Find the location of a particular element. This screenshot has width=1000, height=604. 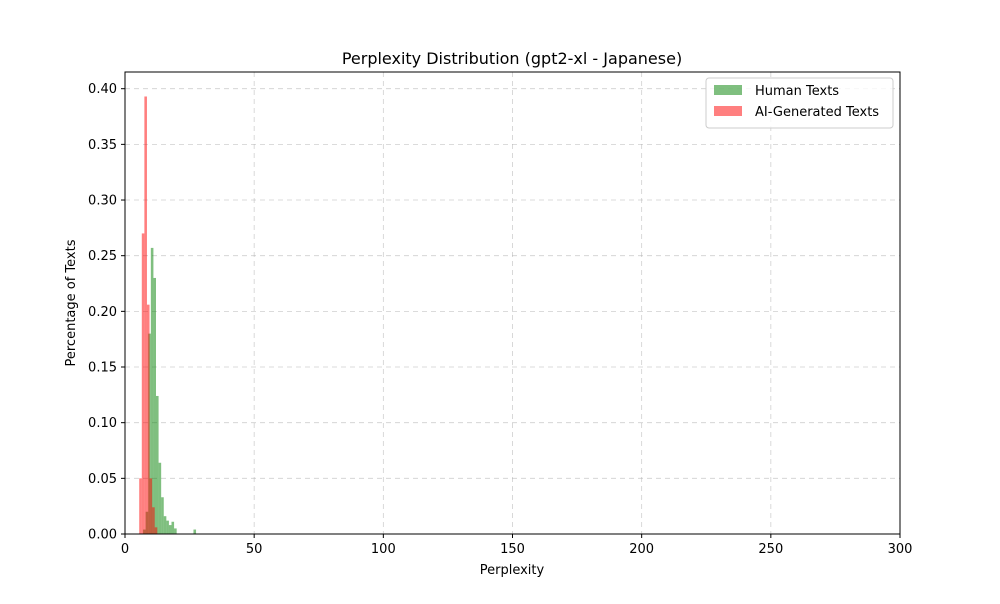

y-tick-label: 0.25 is located at coordinates (102, 256).